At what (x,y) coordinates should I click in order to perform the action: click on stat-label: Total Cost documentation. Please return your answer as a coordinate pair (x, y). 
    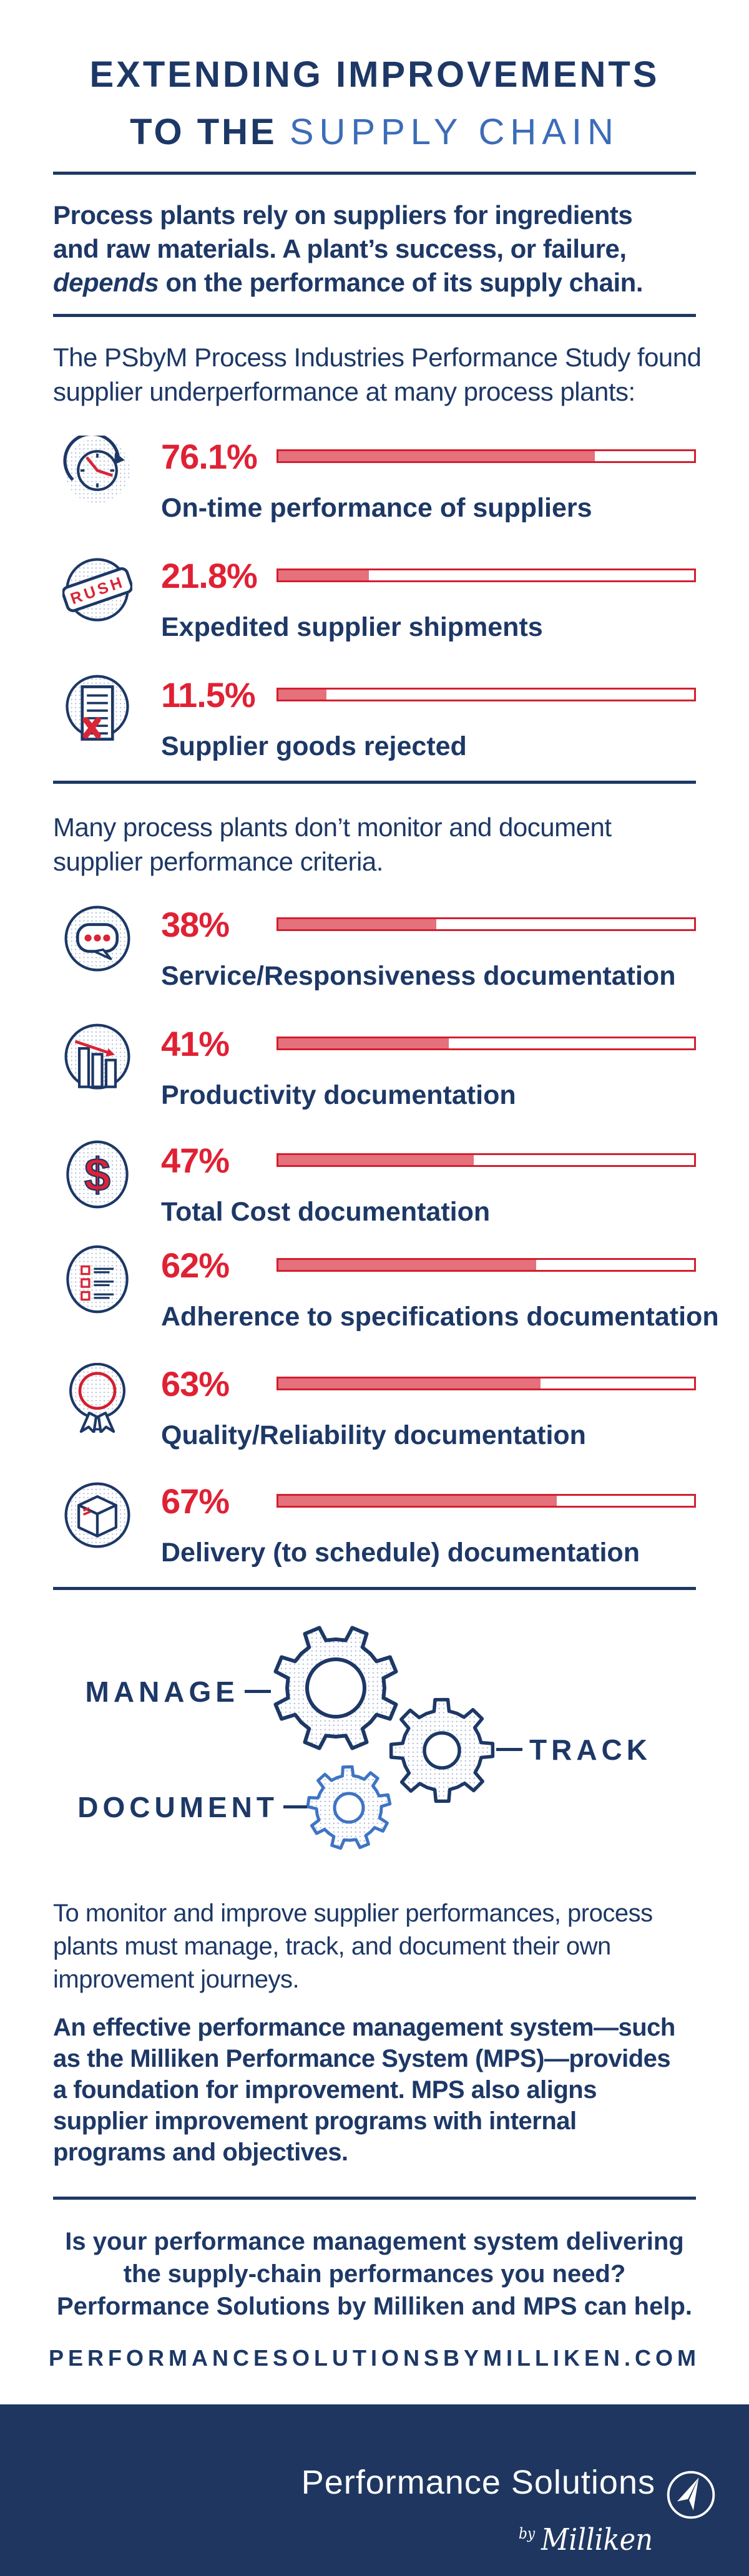
    Looking at the image, I should click on (326, 1212).